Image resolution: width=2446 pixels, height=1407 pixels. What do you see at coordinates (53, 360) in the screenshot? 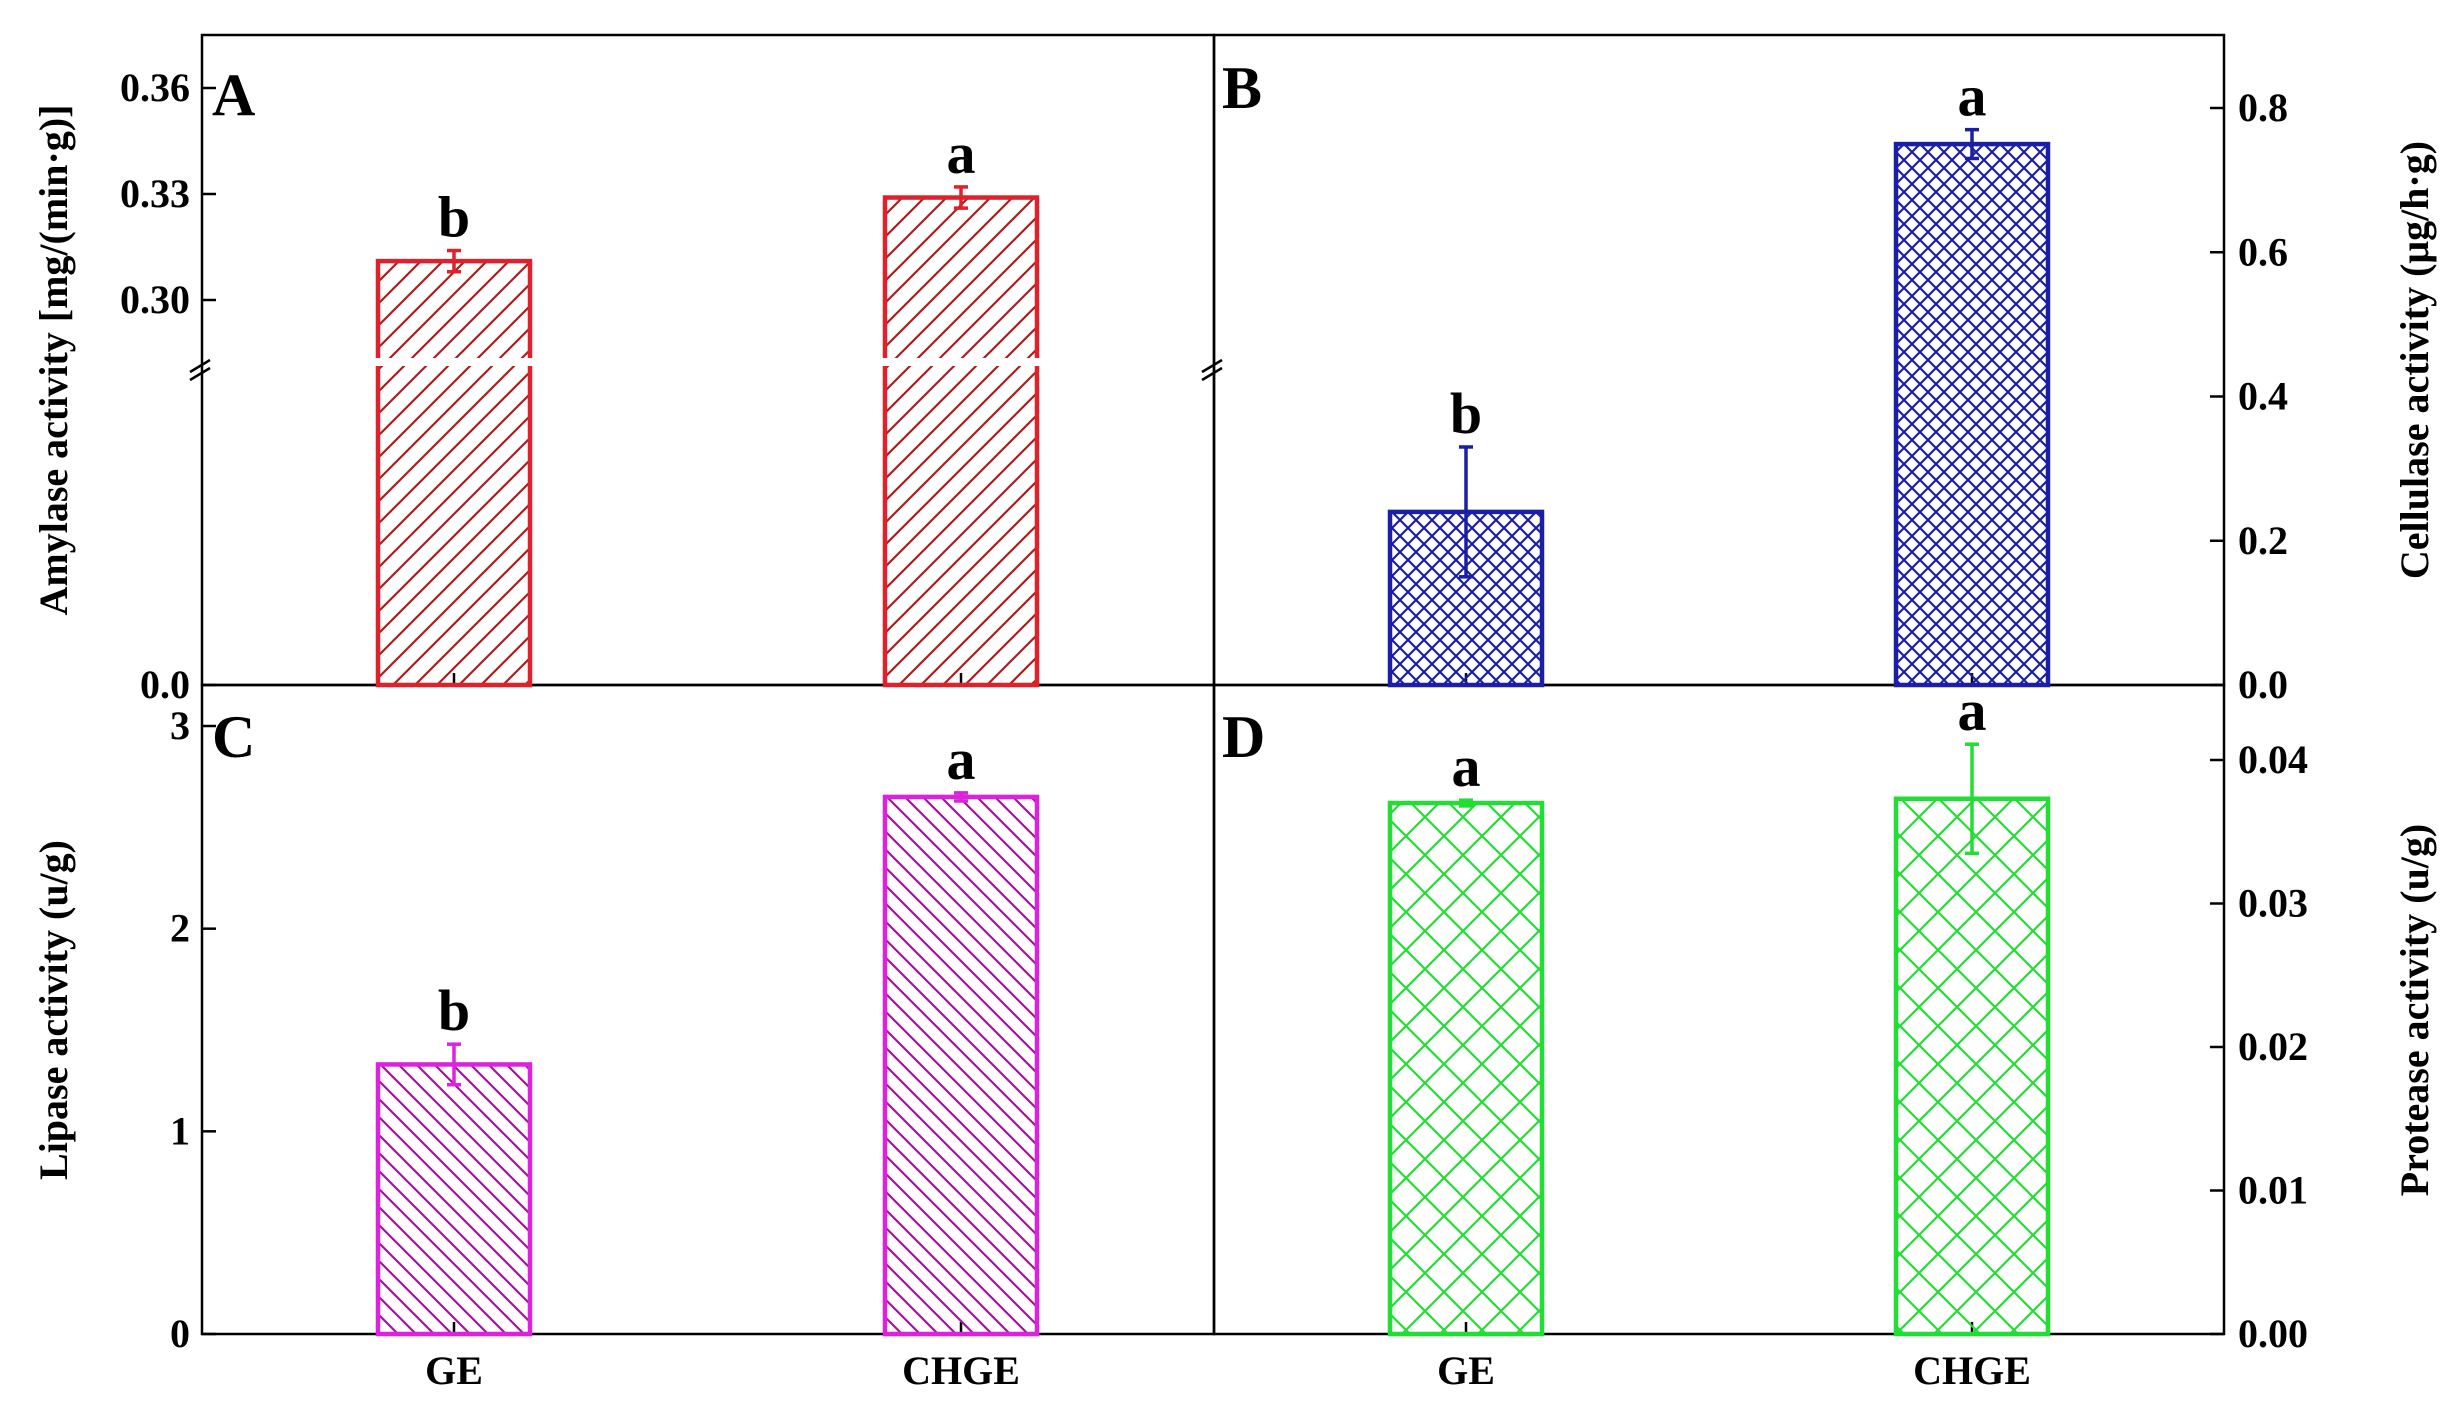
I see `panel-a-ylabel: Amylase activity [mg/(min·g)]` at bounding box center [53, 360].